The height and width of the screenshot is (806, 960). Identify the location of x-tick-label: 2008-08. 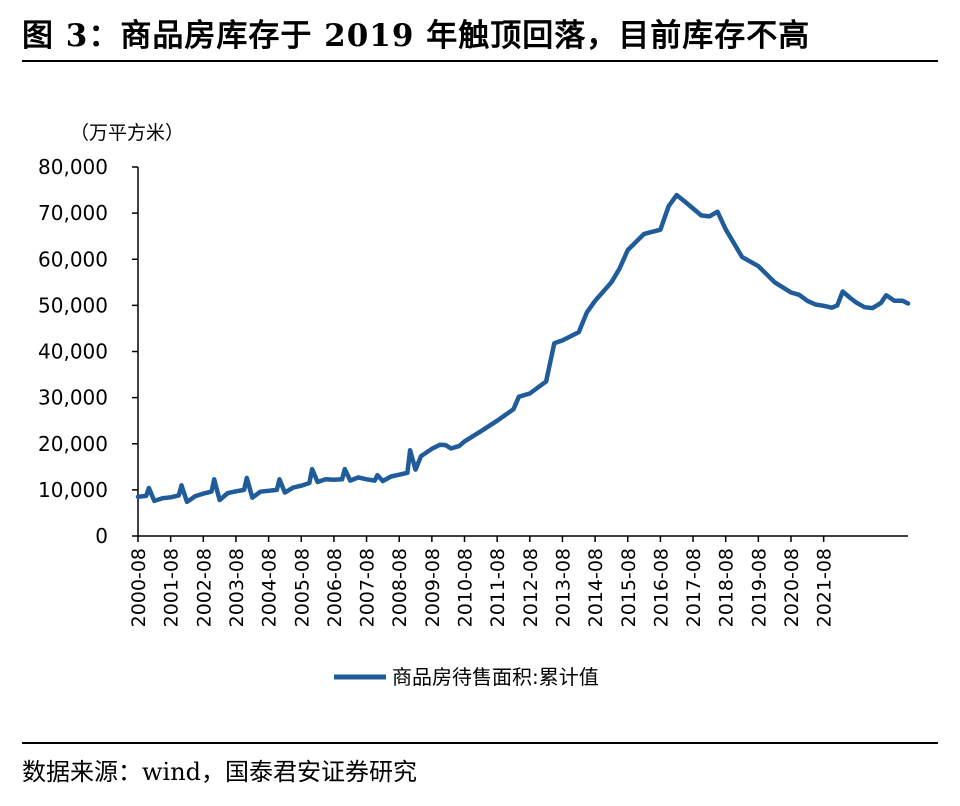
(400, 587).